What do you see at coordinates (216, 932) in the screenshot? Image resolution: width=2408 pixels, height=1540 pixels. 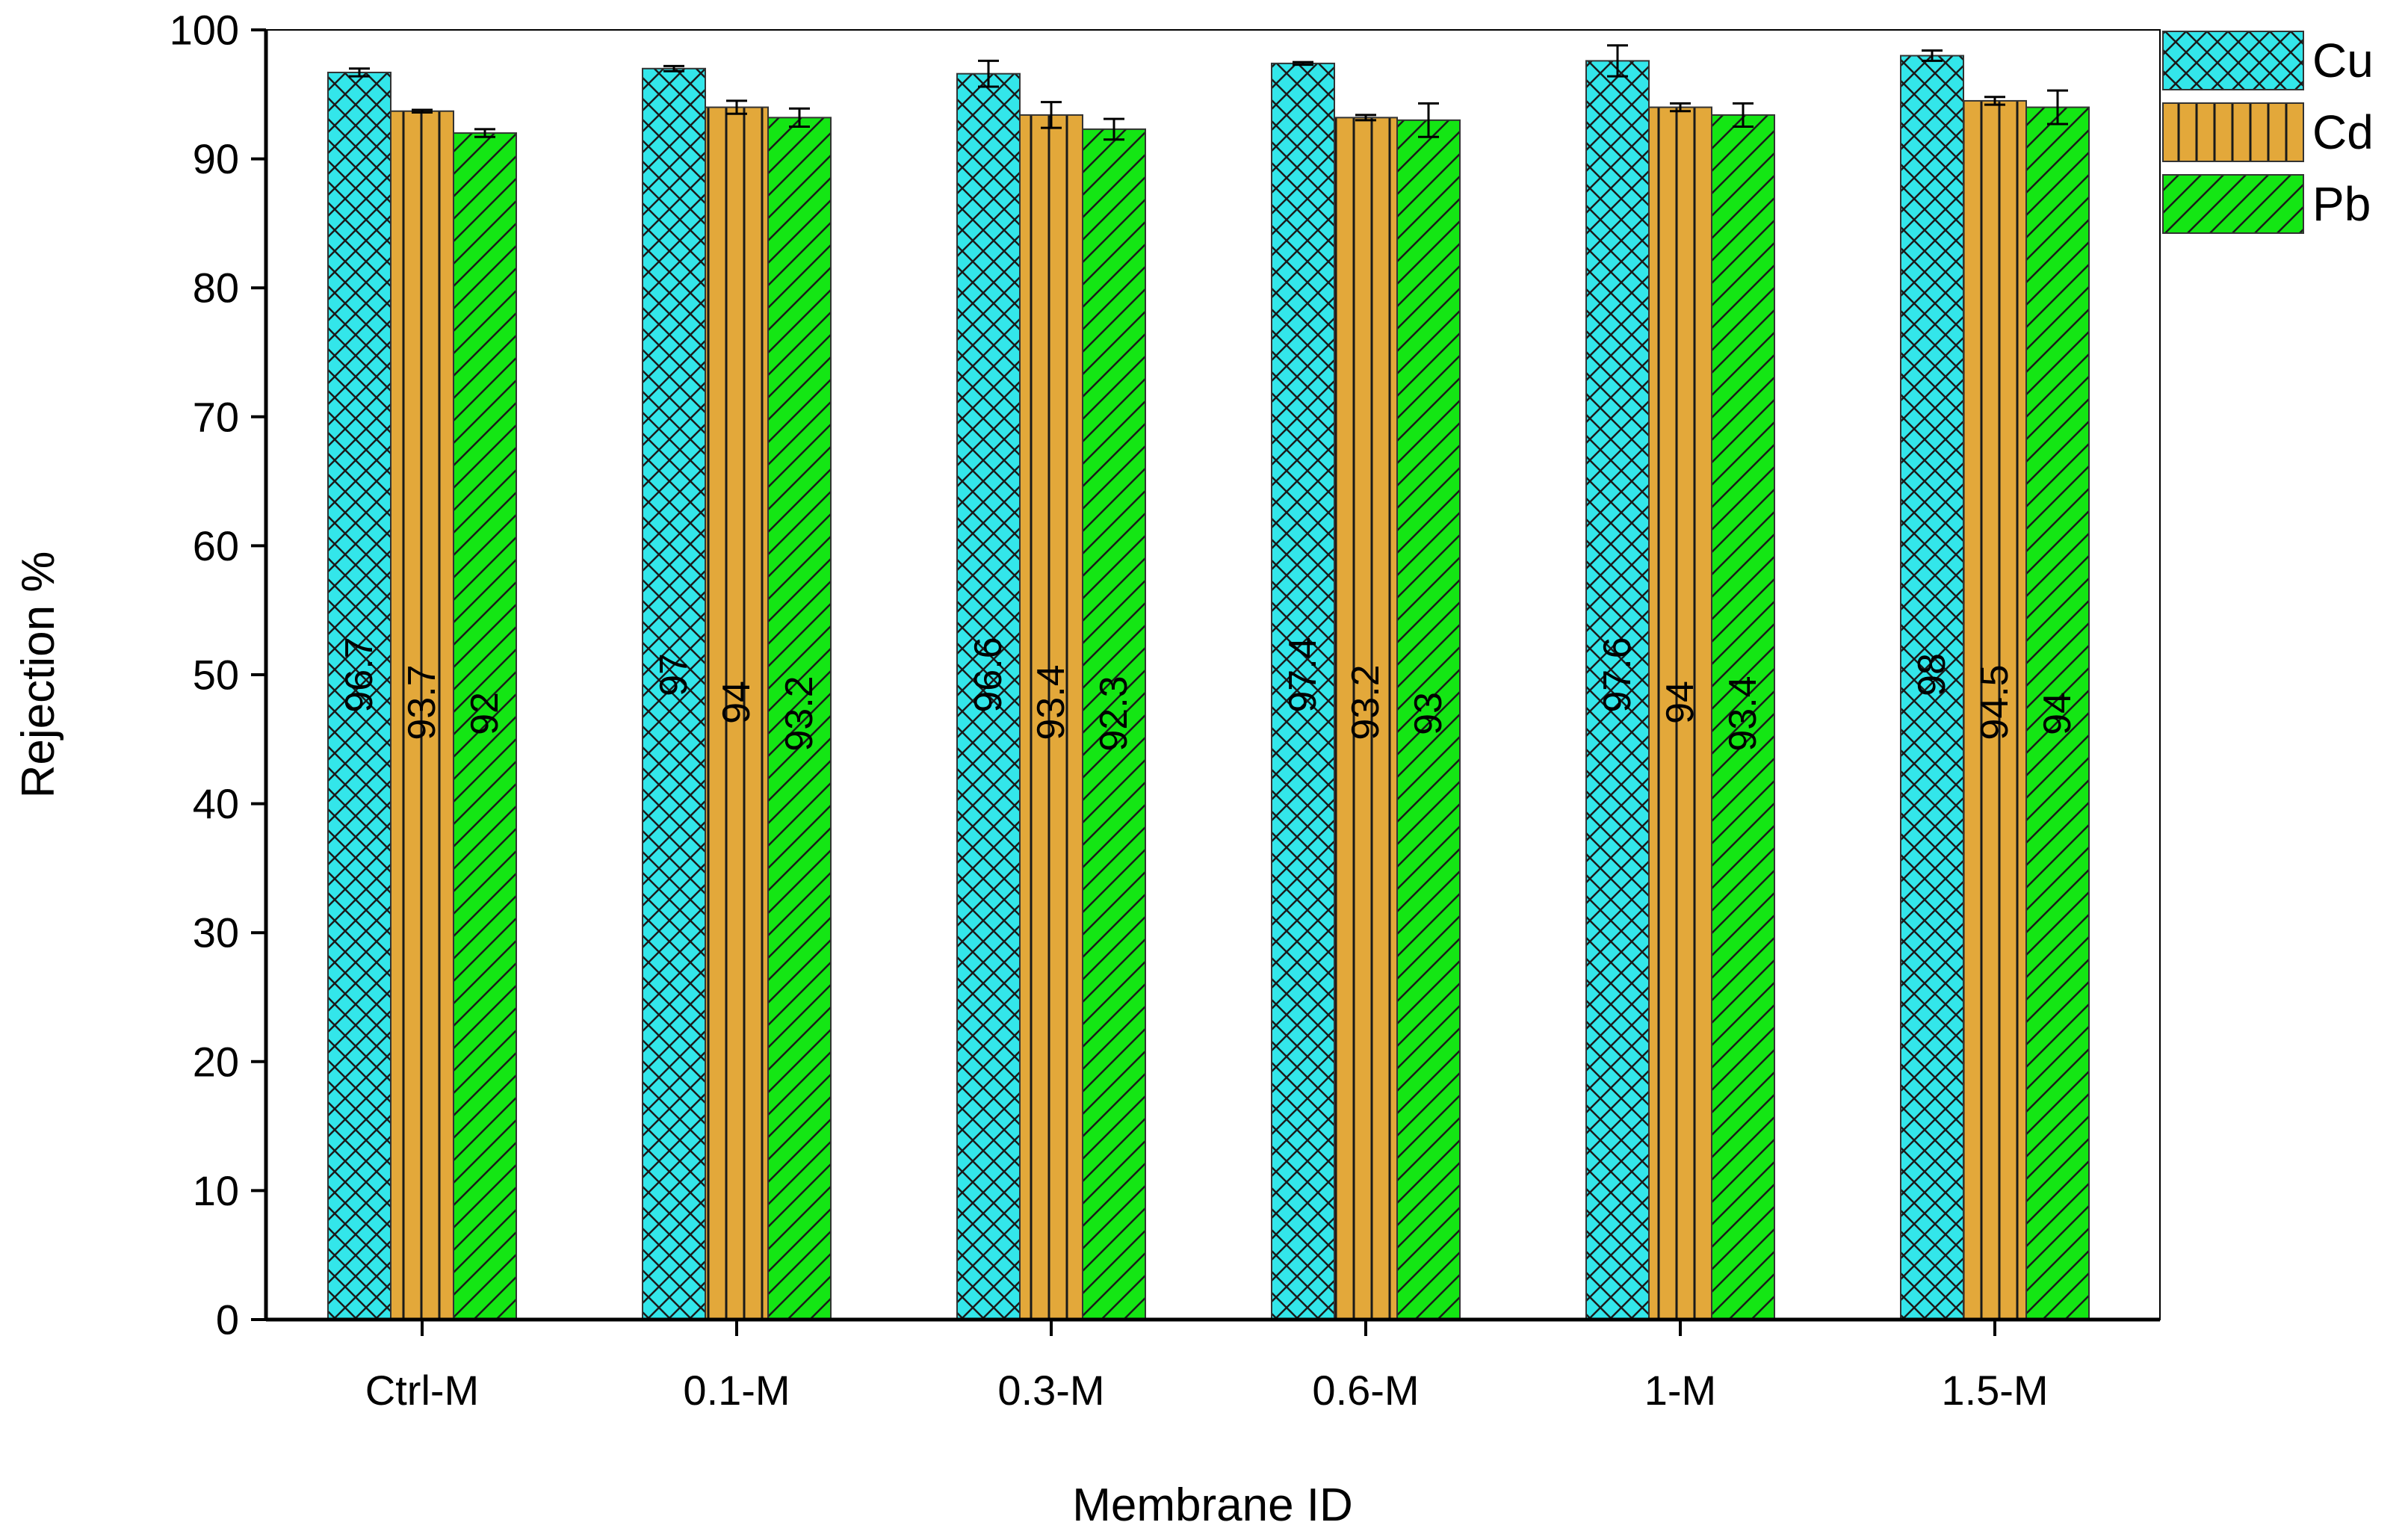 I see `y-tick-label: 30` at bounding box center [216, 932].